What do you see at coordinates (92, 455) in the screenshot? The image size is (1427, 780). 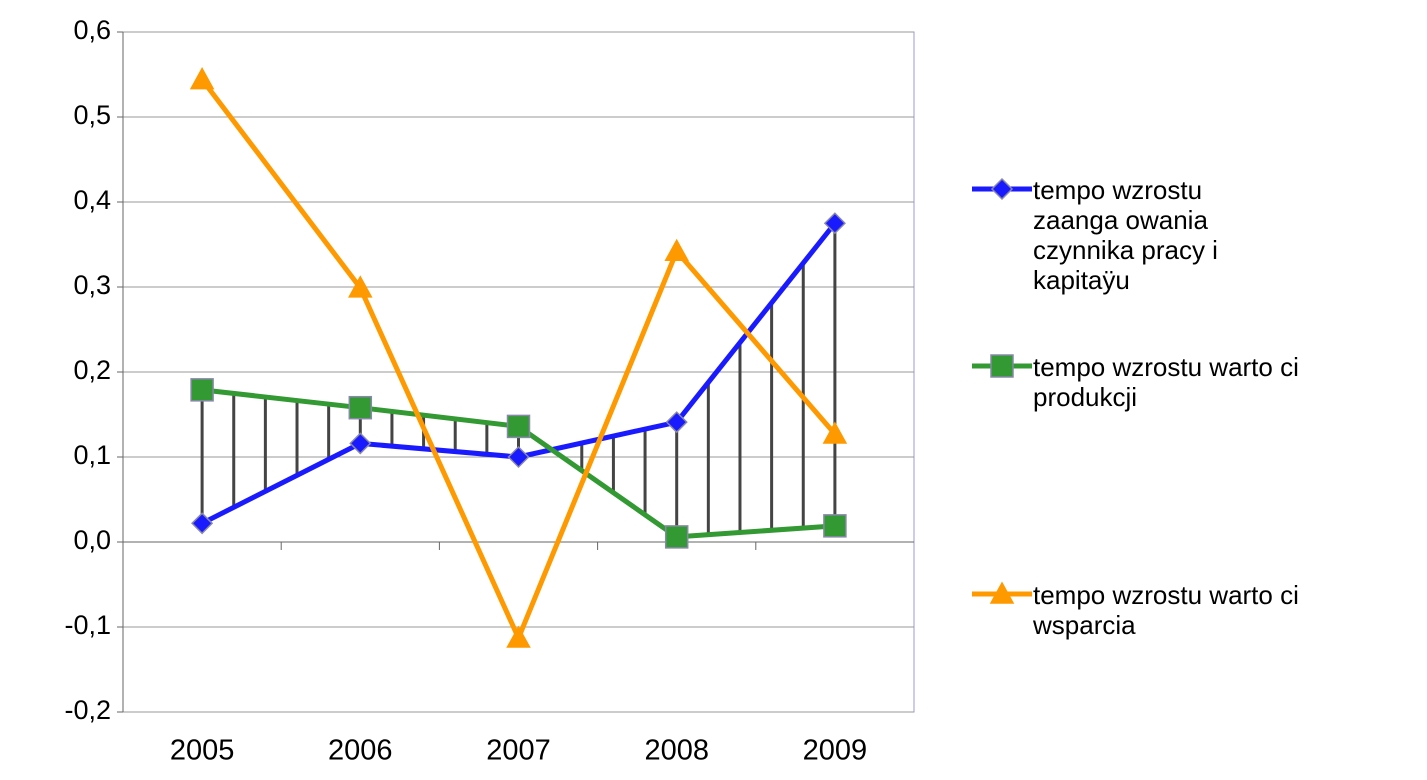 I see `y-tick-label: 0,1` at bounding box center [92, 455].